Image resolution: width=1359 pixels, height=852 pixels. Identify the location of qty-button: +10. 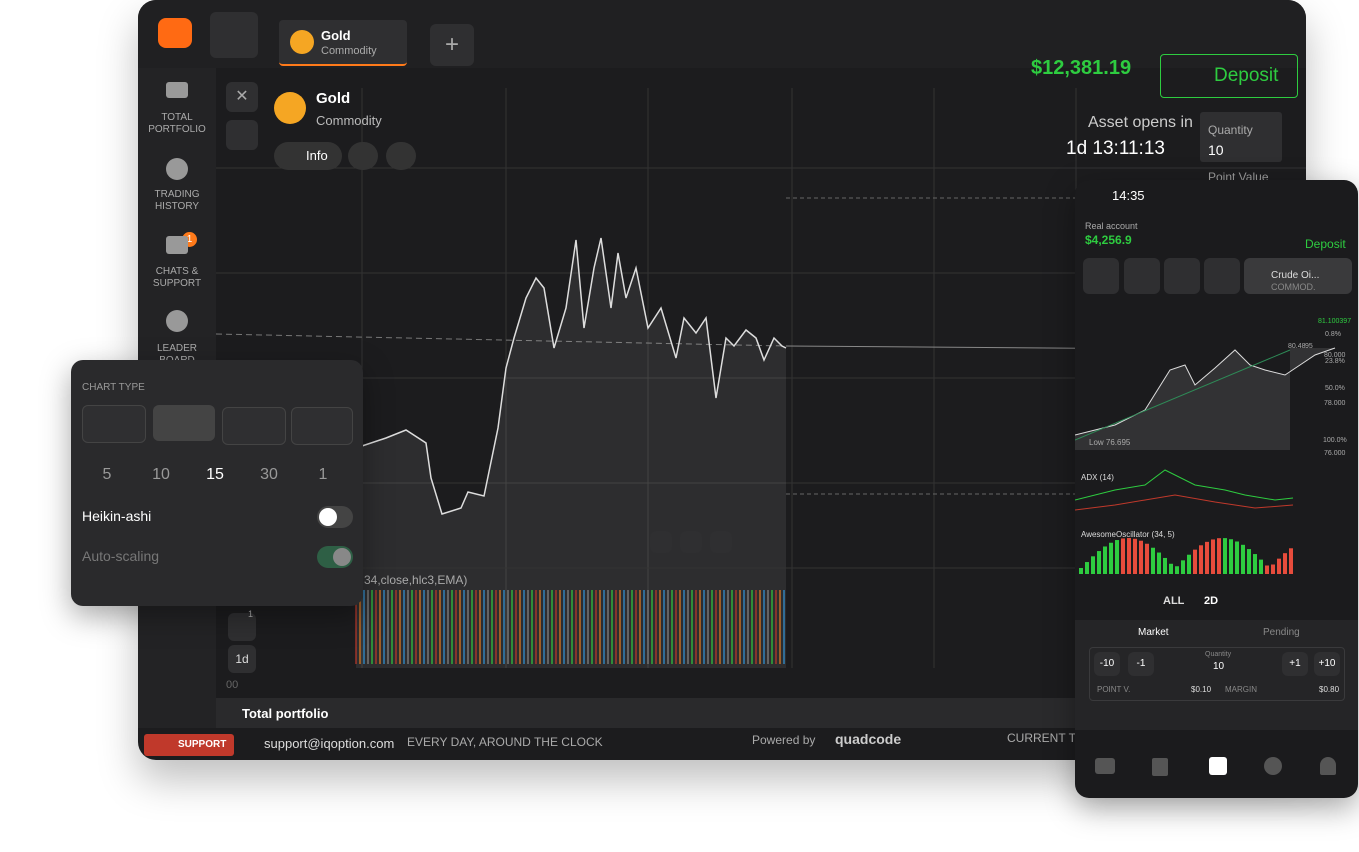
(1327, 664).